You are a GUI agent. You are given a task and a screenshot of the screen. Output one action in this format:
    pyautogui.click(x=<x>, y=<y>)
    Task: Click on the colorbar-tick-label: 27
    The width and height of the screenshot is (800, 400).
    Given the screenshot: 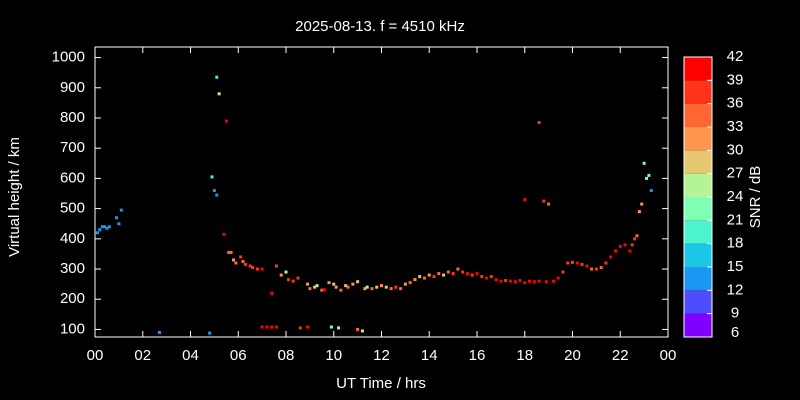 What is the action you would take?
    pyautogui.click(x=735, y=173)
    